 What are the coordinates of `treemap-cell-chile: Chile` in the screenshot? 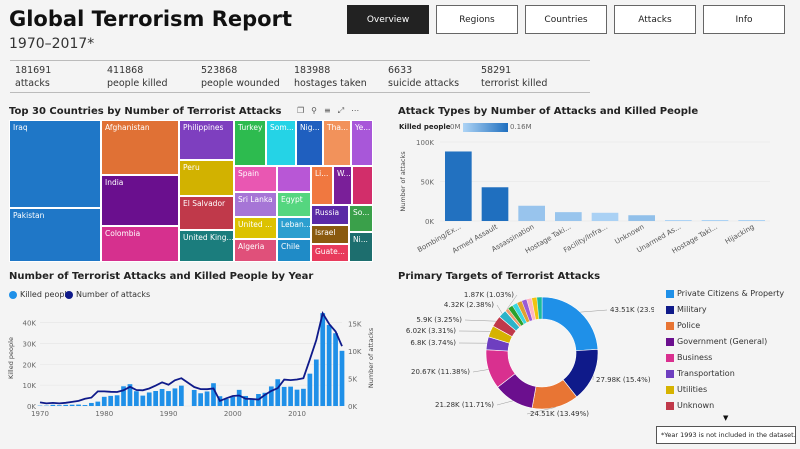 It's located at (294, 250).